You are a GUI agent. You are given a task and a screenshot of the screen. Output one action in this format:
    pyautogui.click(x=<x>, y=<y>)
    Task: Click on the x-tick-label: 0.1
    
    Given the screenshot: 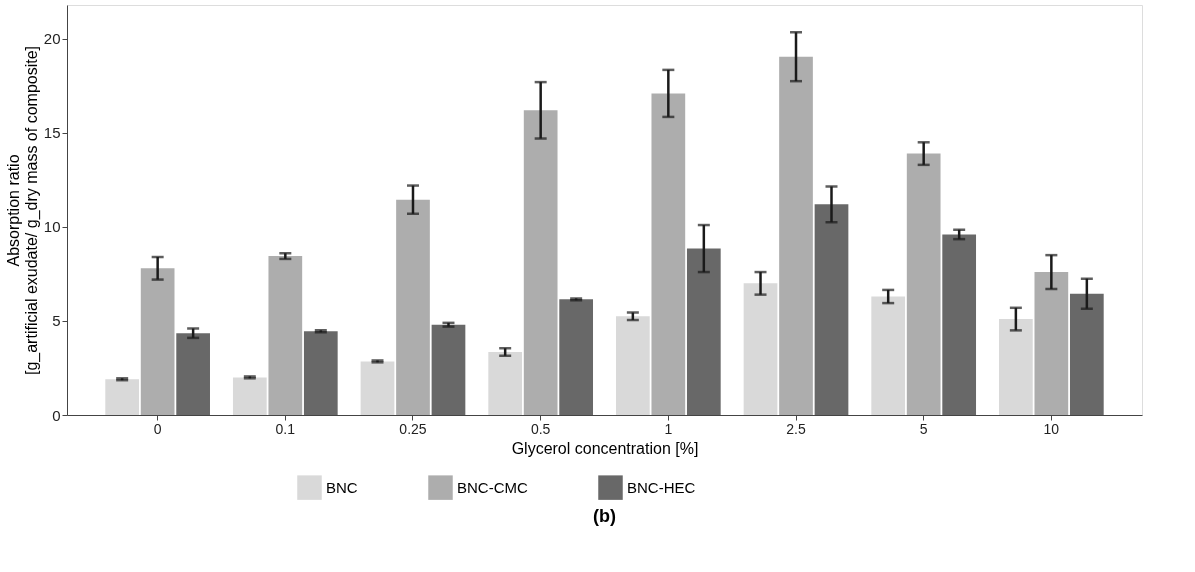 What is the action you would take?
    pyautogui.click(x=285, y=428)
    